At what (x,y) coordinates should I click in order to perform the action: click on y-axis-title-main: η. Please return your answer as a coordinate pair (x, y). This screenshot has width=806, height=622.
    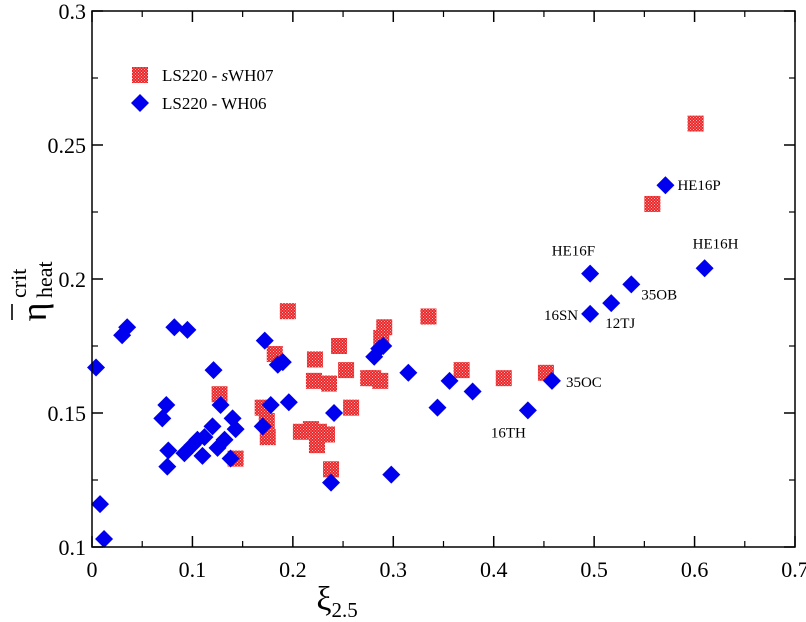
    Looking at the image, I should click on (34, 312).